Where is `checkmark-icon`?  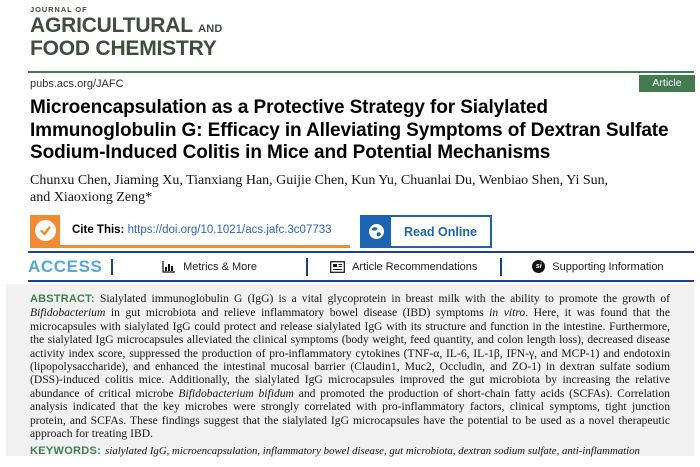 checkmark-icon is located at coordinates (45, 230).